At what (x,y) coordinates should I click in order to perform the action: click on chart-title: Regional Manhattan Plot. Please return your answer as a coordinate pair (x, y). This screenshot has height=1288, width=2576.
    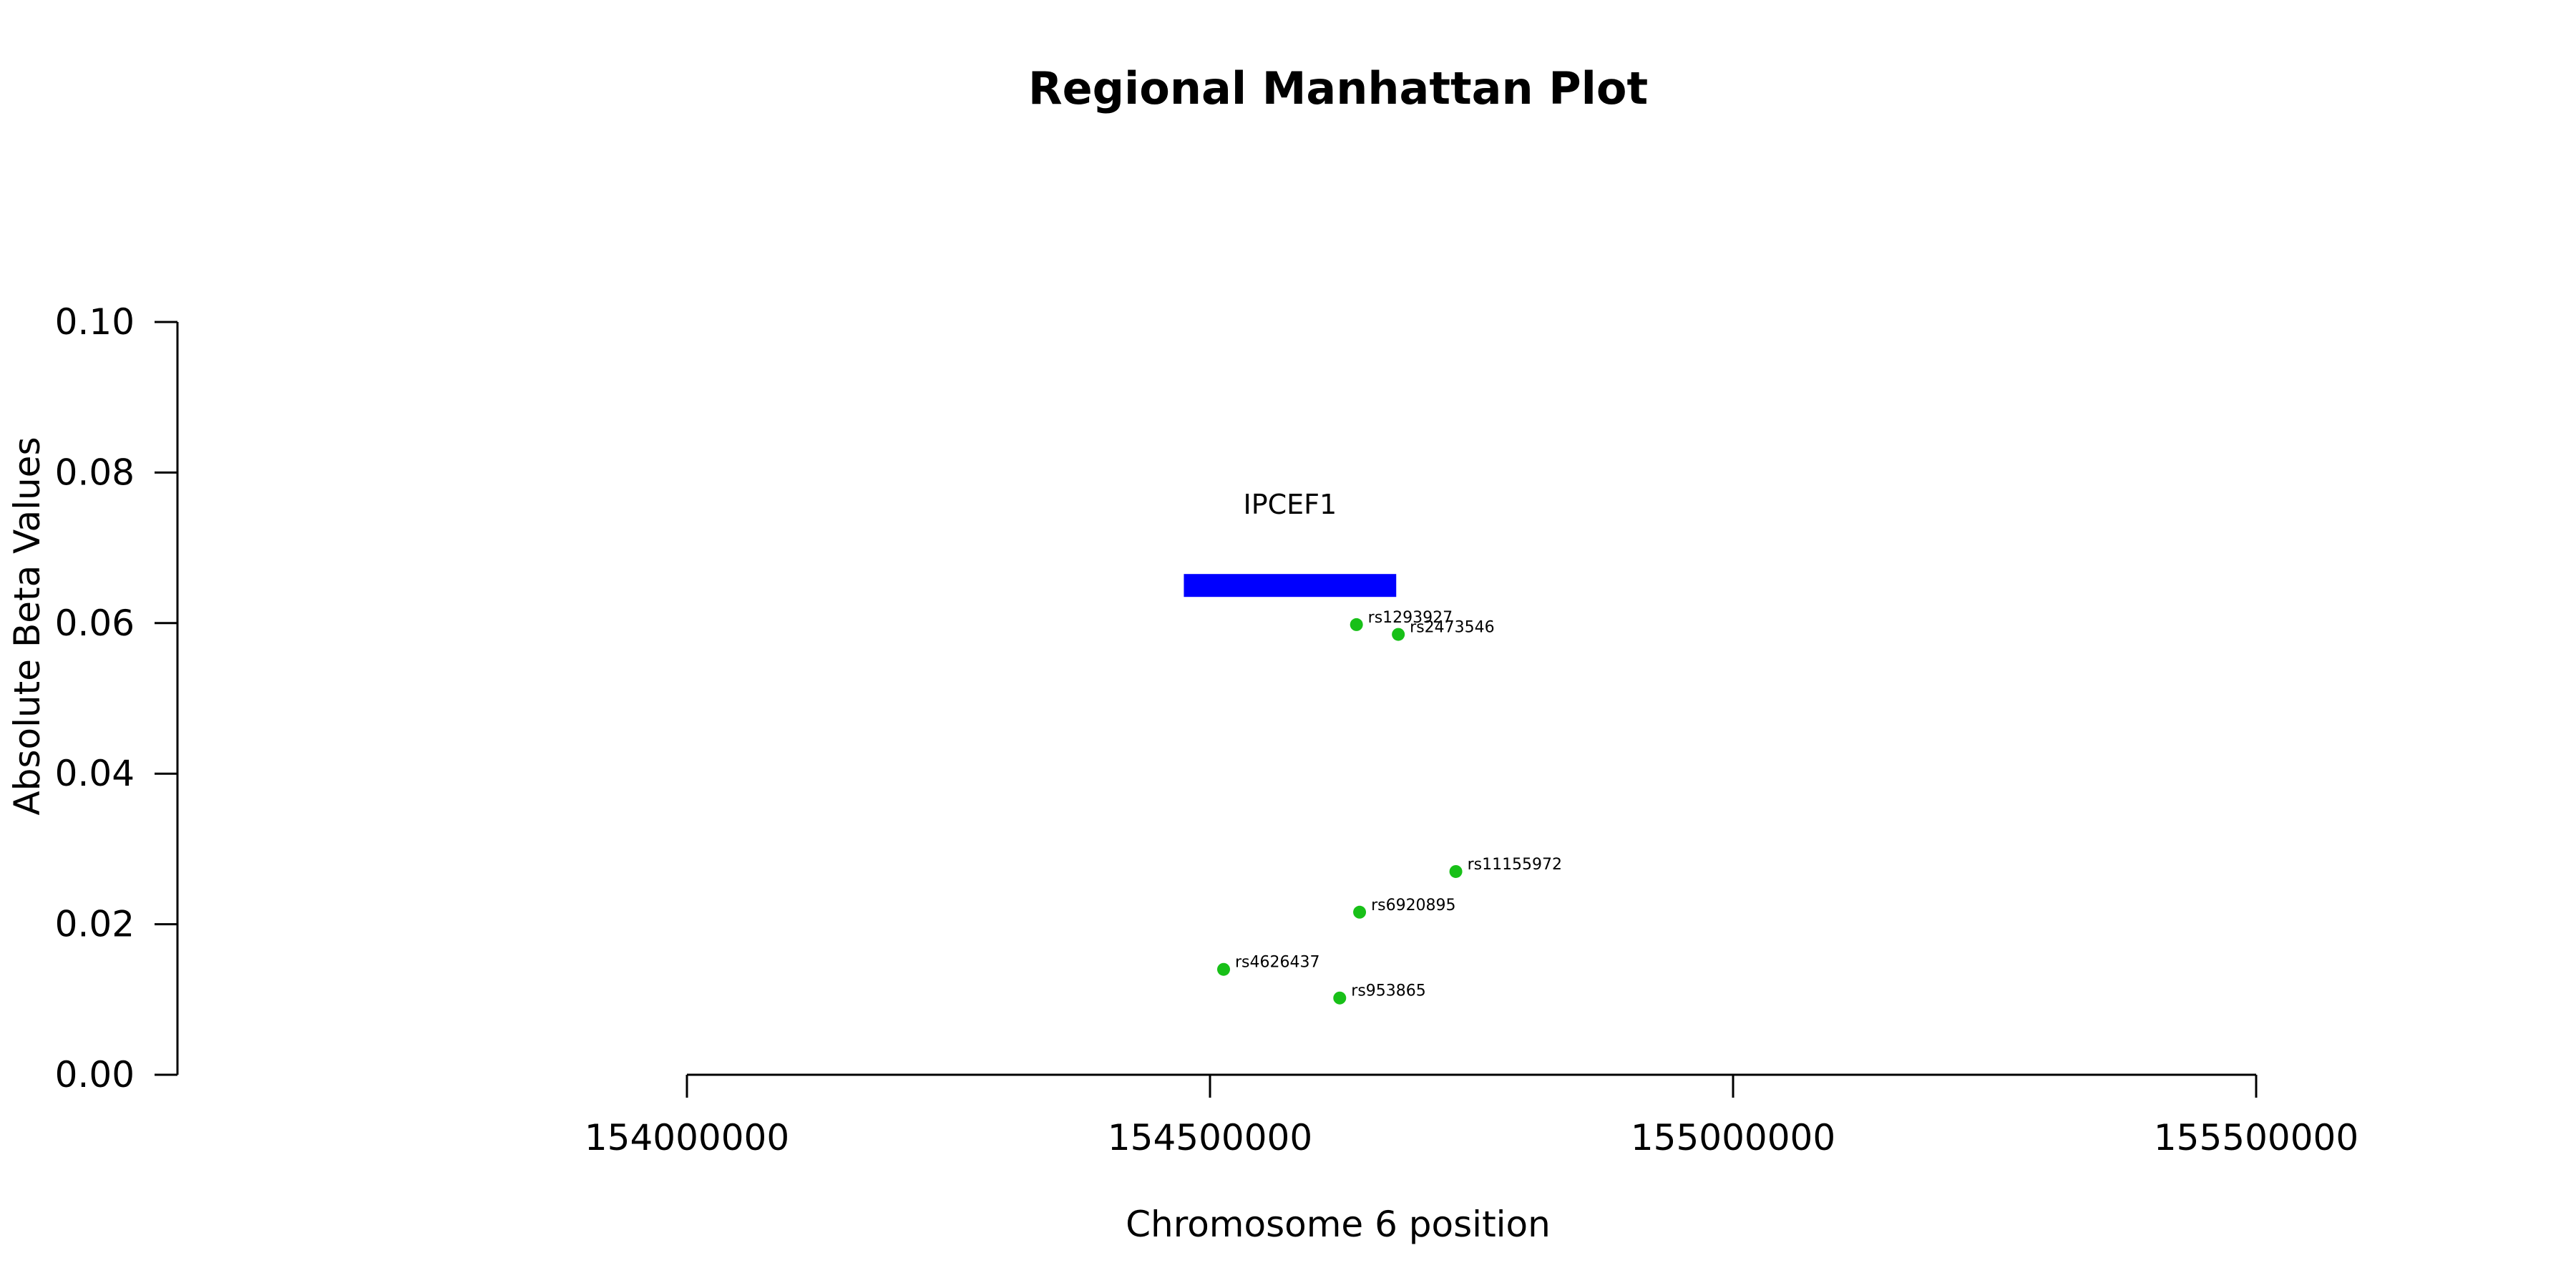
    Looking at the image, I should click on (1338, 88).